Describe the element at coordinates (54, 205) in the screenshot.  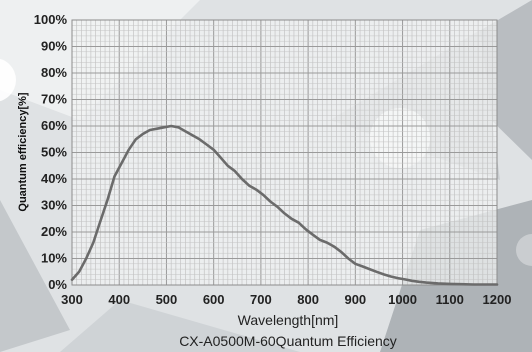
I see `y-tick-label: 30%` at that location.